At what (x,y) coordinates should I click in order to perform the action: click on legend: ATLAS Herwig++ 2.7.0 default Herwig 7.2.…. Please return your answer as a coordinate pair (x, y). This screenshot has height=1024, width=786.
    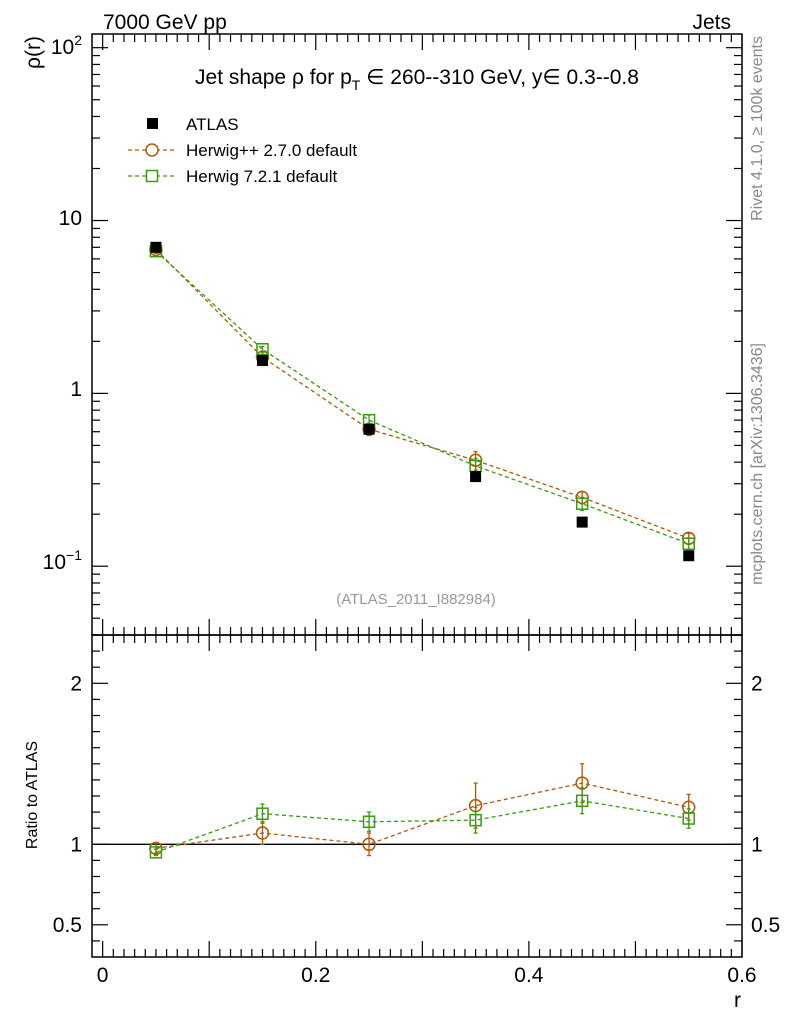
    Looking at the image, I should click on (242, 150).